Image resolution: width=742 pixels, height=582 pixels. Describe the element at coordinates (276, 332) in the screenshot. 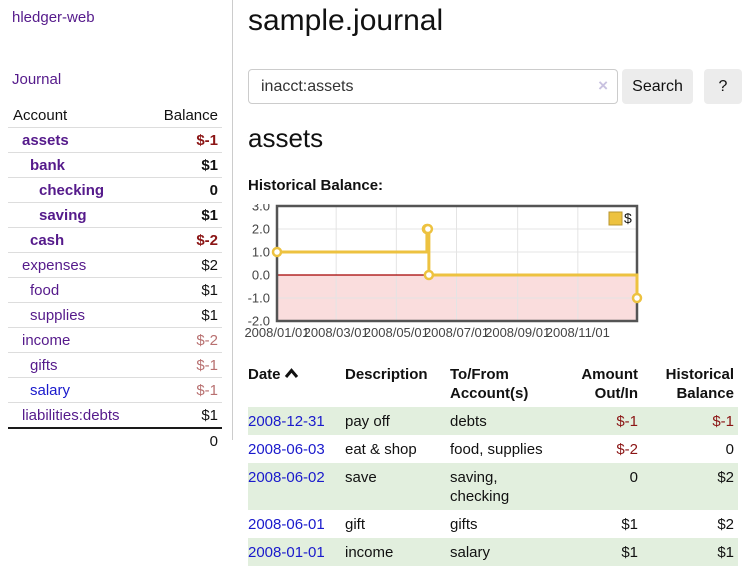

I see `x-tick-label: 2008/01/01` at that location.